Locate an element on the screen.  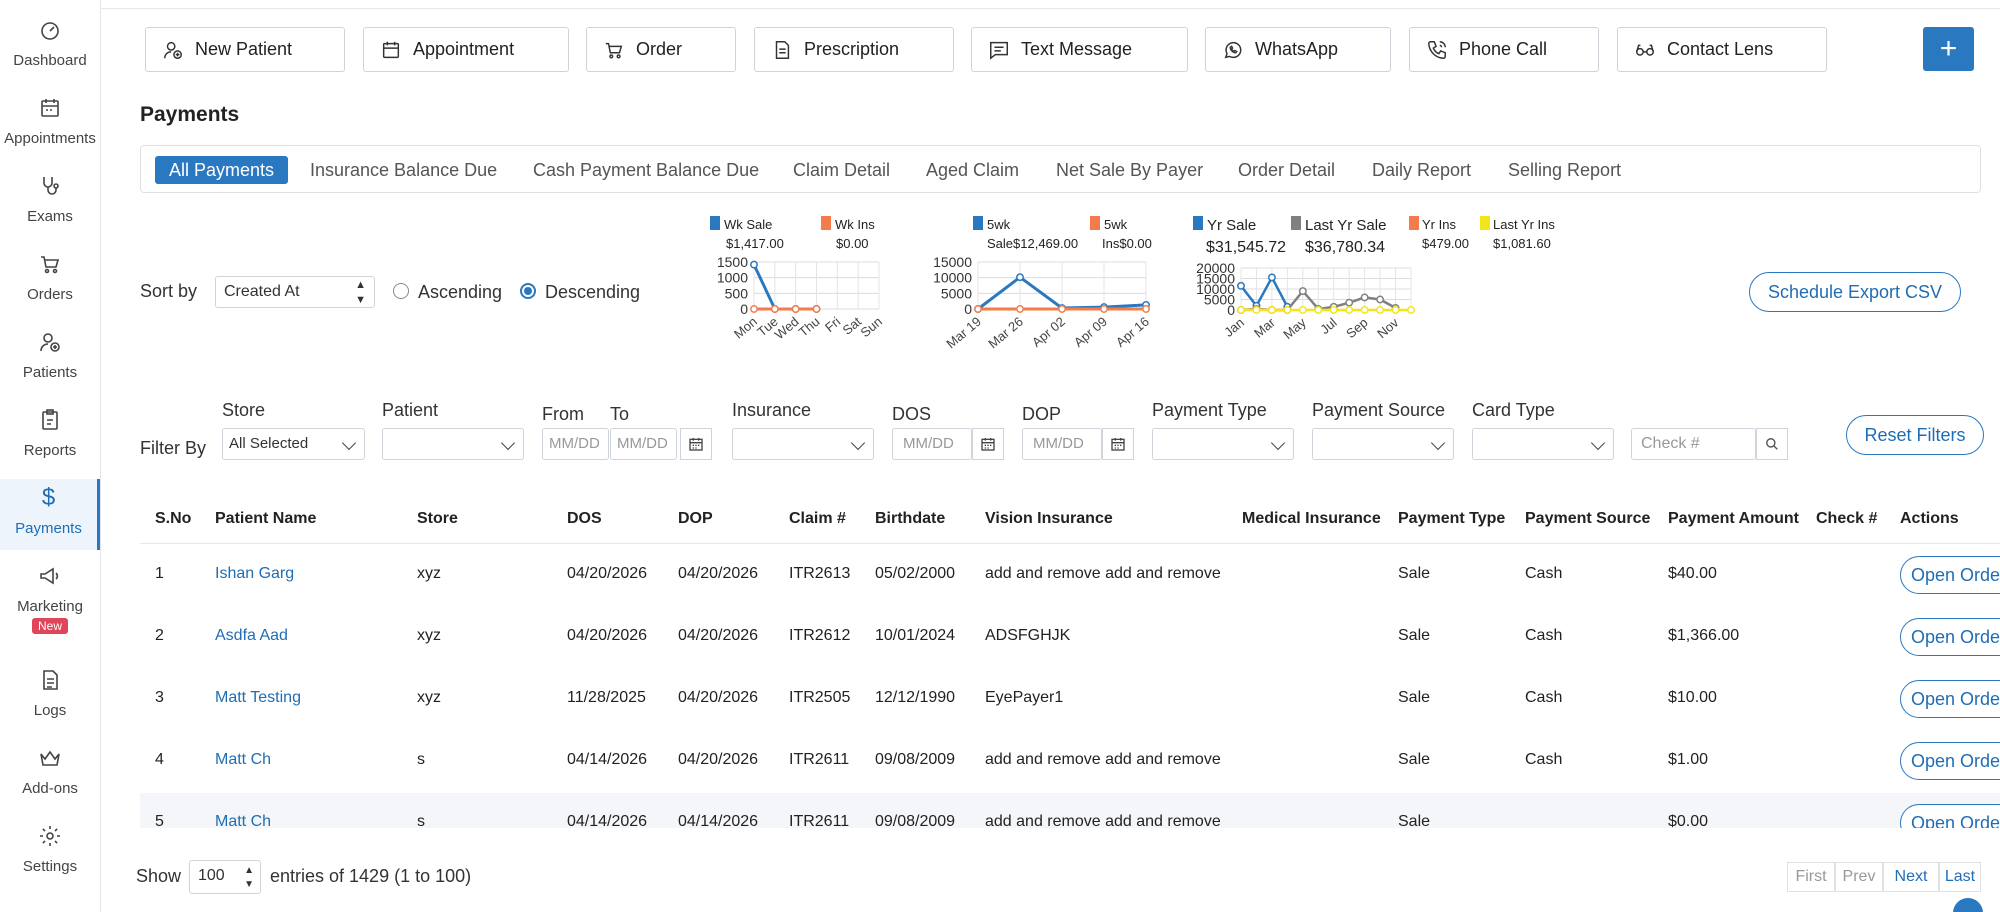
ascending-radio is located at coordinates (401, 291).